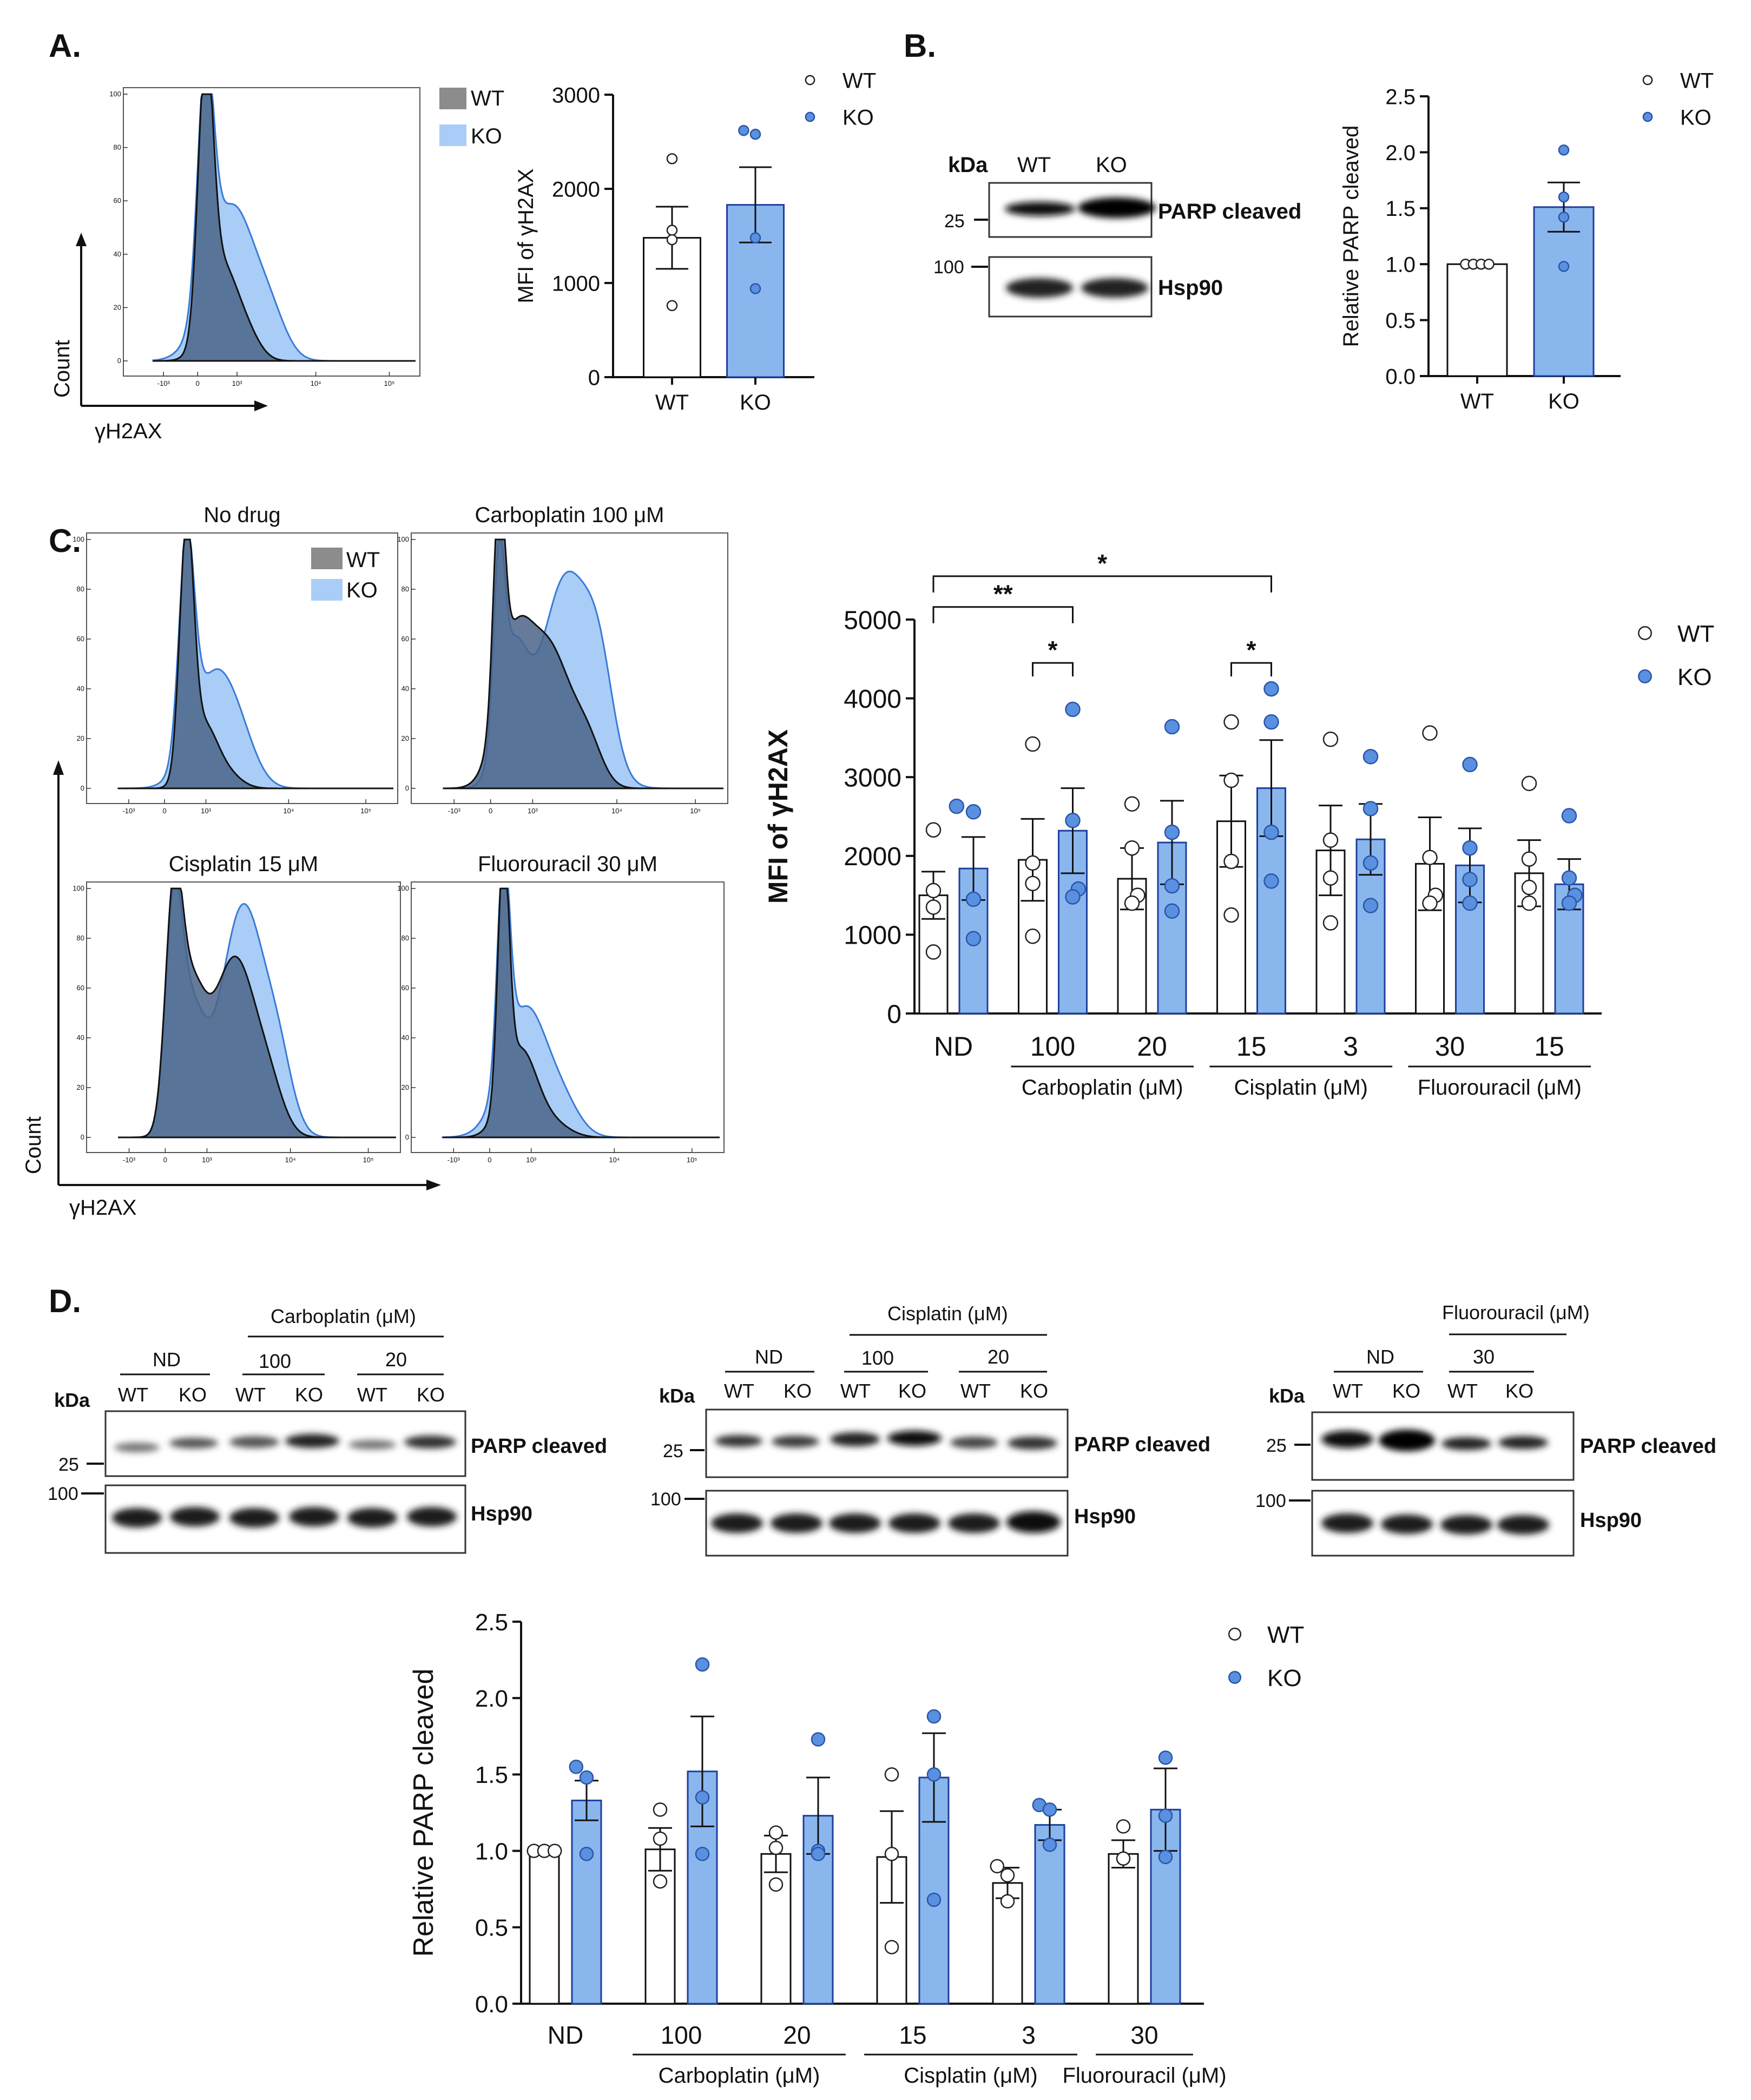  Describe the element at coordinates (692, 1160) in the screenshot. I see `x-tick-label: 10⁵` at that location.